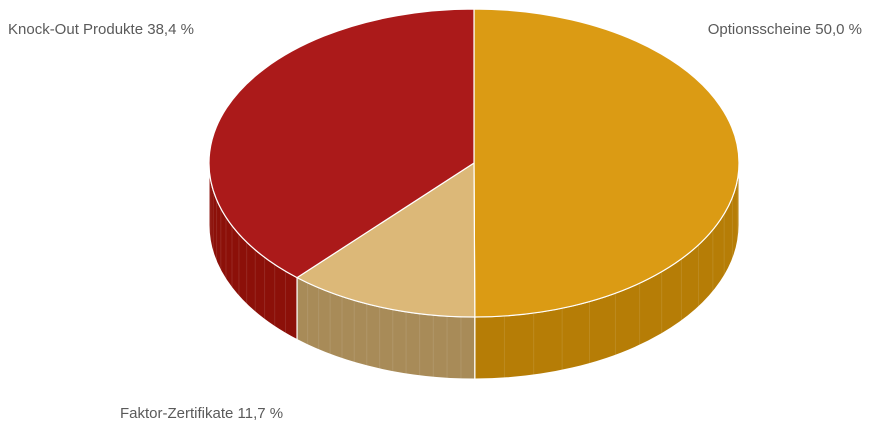  Describe the element at coordinates (101, 29) in the screenshot. I see `label-knock-out-produkte: Knock-Out Produkte 38,4 %` at that location.